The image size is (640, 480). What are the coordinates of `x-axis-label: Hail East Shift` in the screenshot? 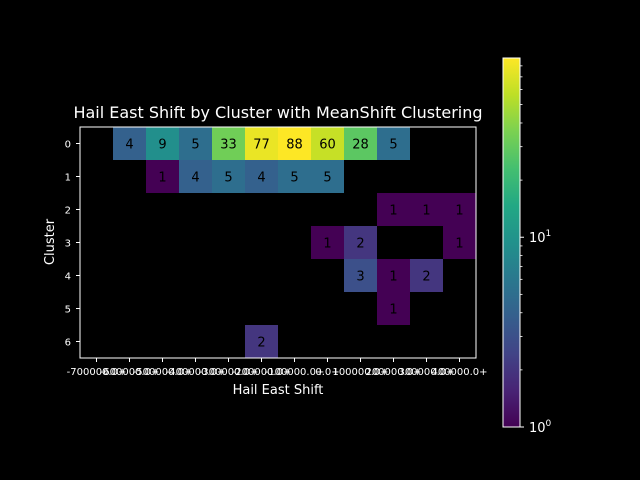 It's located at (278, 390).